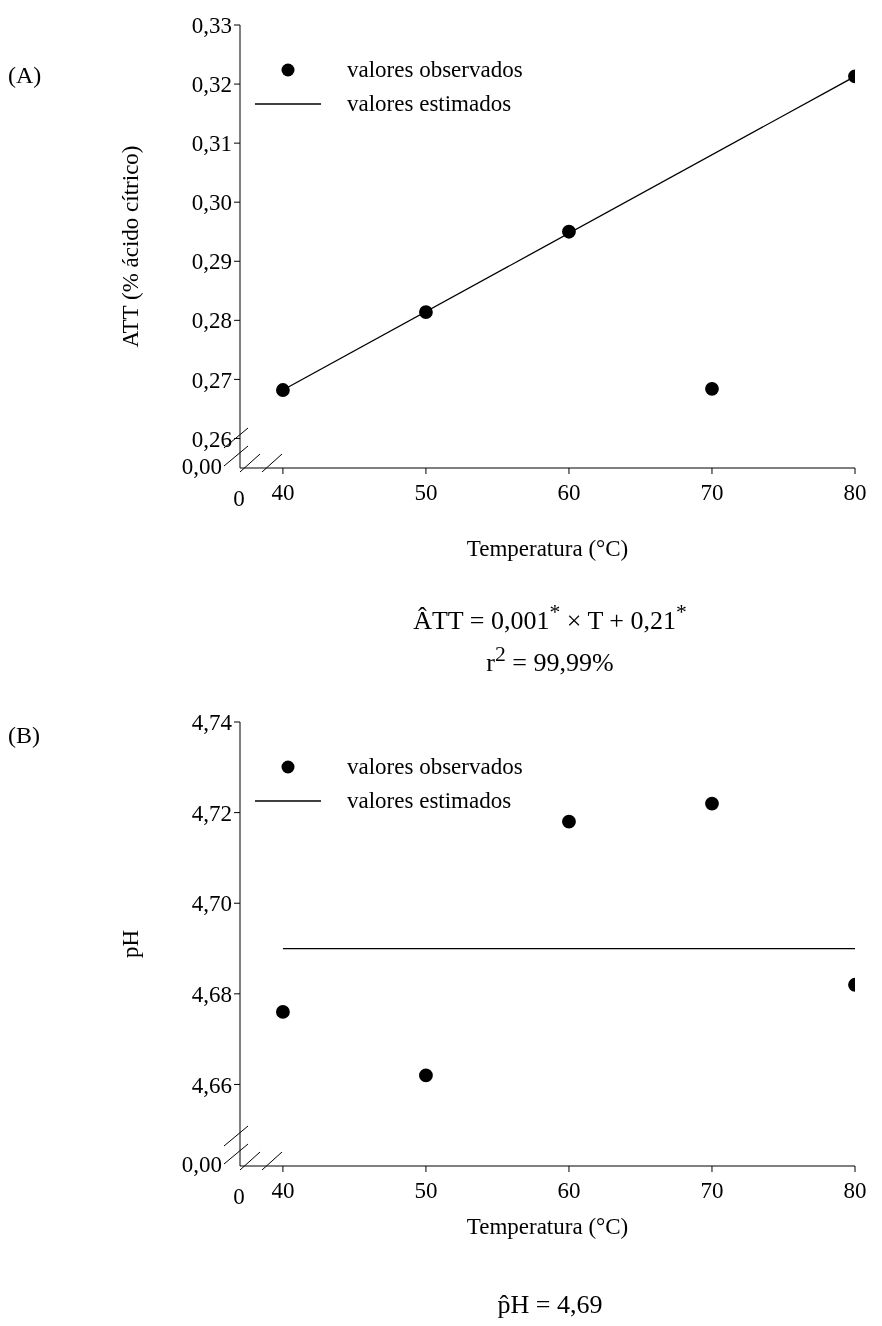 The image size is (882, 1326). What do you see at coordinates (211, 994) in the screenshot?
I see `y-tick-label: 4,68` at bounding box center [211, 994].